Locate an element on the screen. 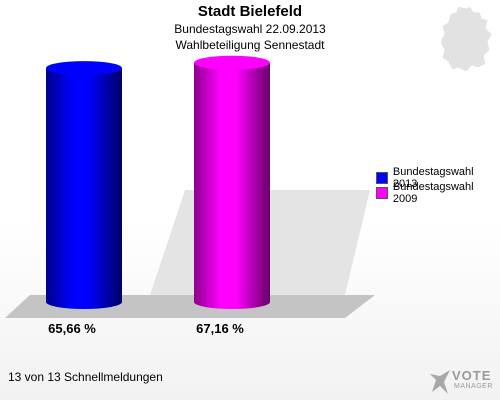  bar-2009 is located at coordinates (232, 182).